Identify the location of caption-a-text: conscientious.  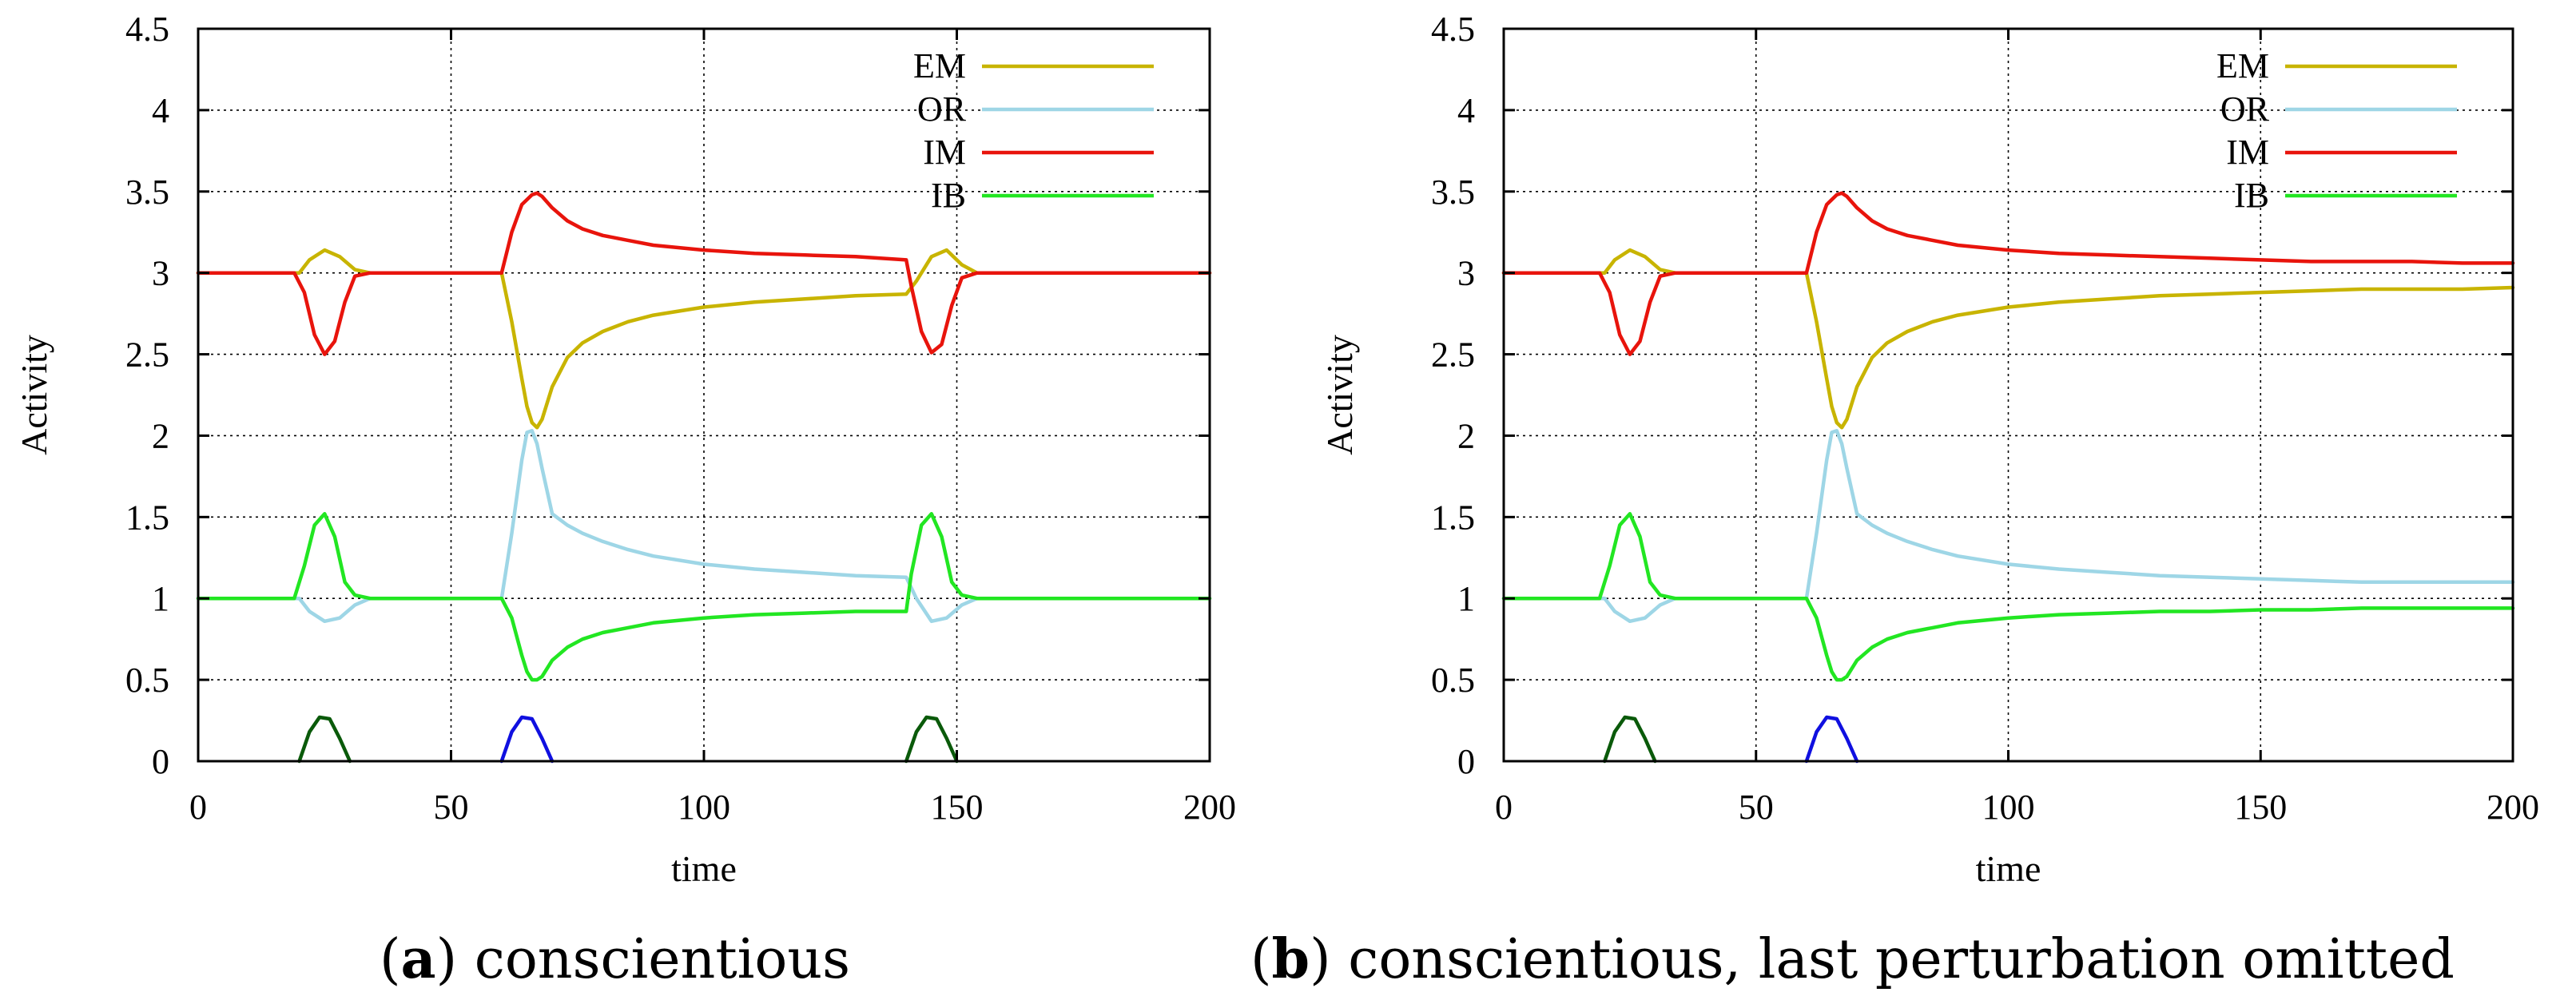
(662, 959).